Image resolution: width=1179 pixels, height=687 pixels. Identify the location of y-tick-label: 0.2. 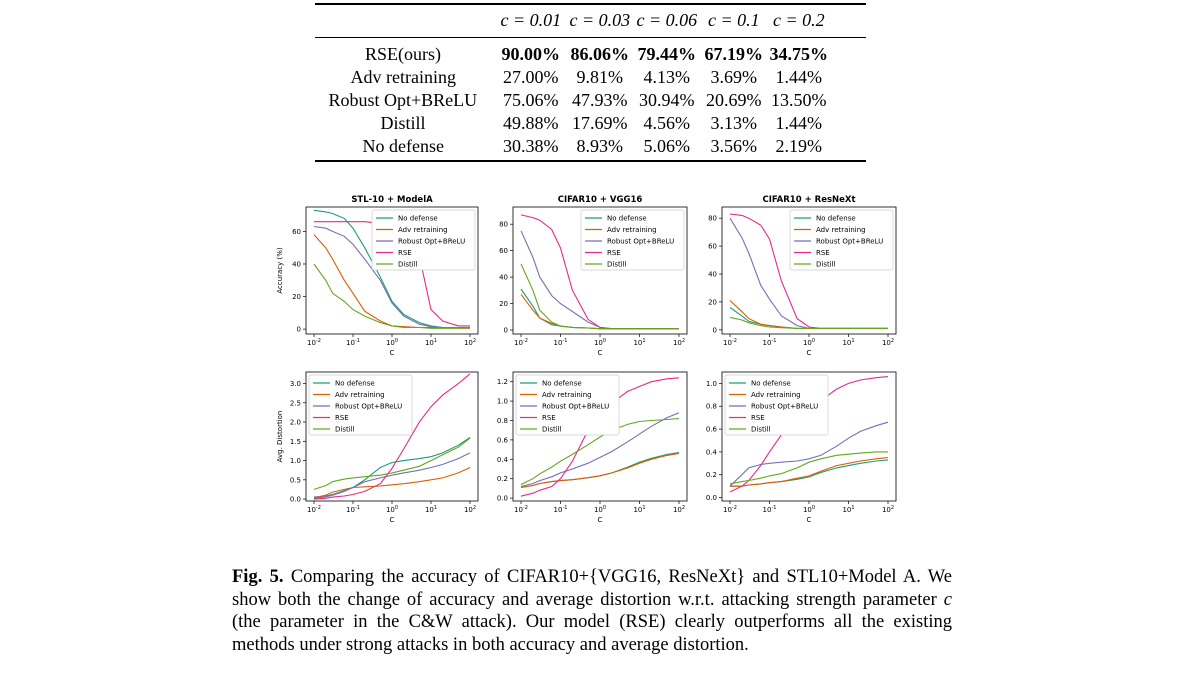
(711, 475).